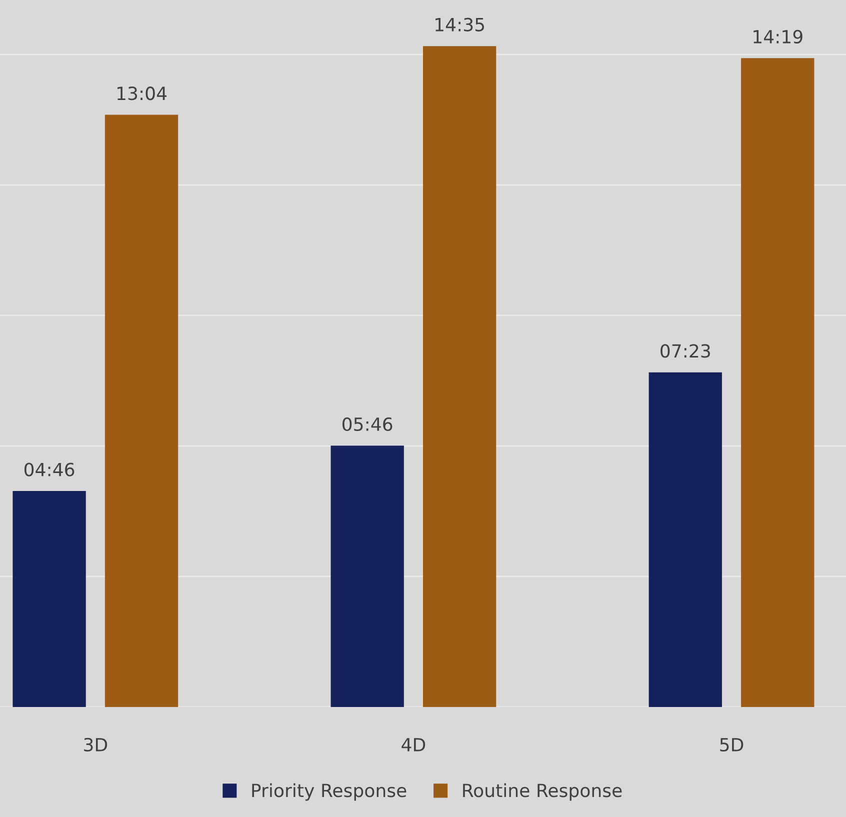  Describe the element at coordinates (49, 469) in the screenshot. I see `data-label: 04:46` at that location.